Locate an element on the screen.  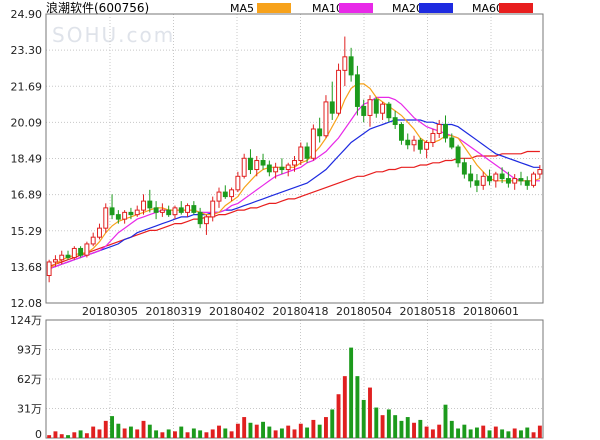
price-y-tick-label: 12.08 is located at coordinates (27, 303).